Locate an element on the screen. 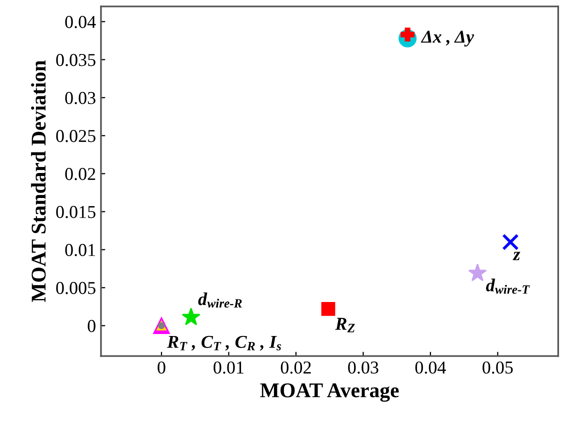 Image resolution: width=561 pixels, height=429 pixels. y-tick-label: 0.015 is located at coordinates (76, 212).